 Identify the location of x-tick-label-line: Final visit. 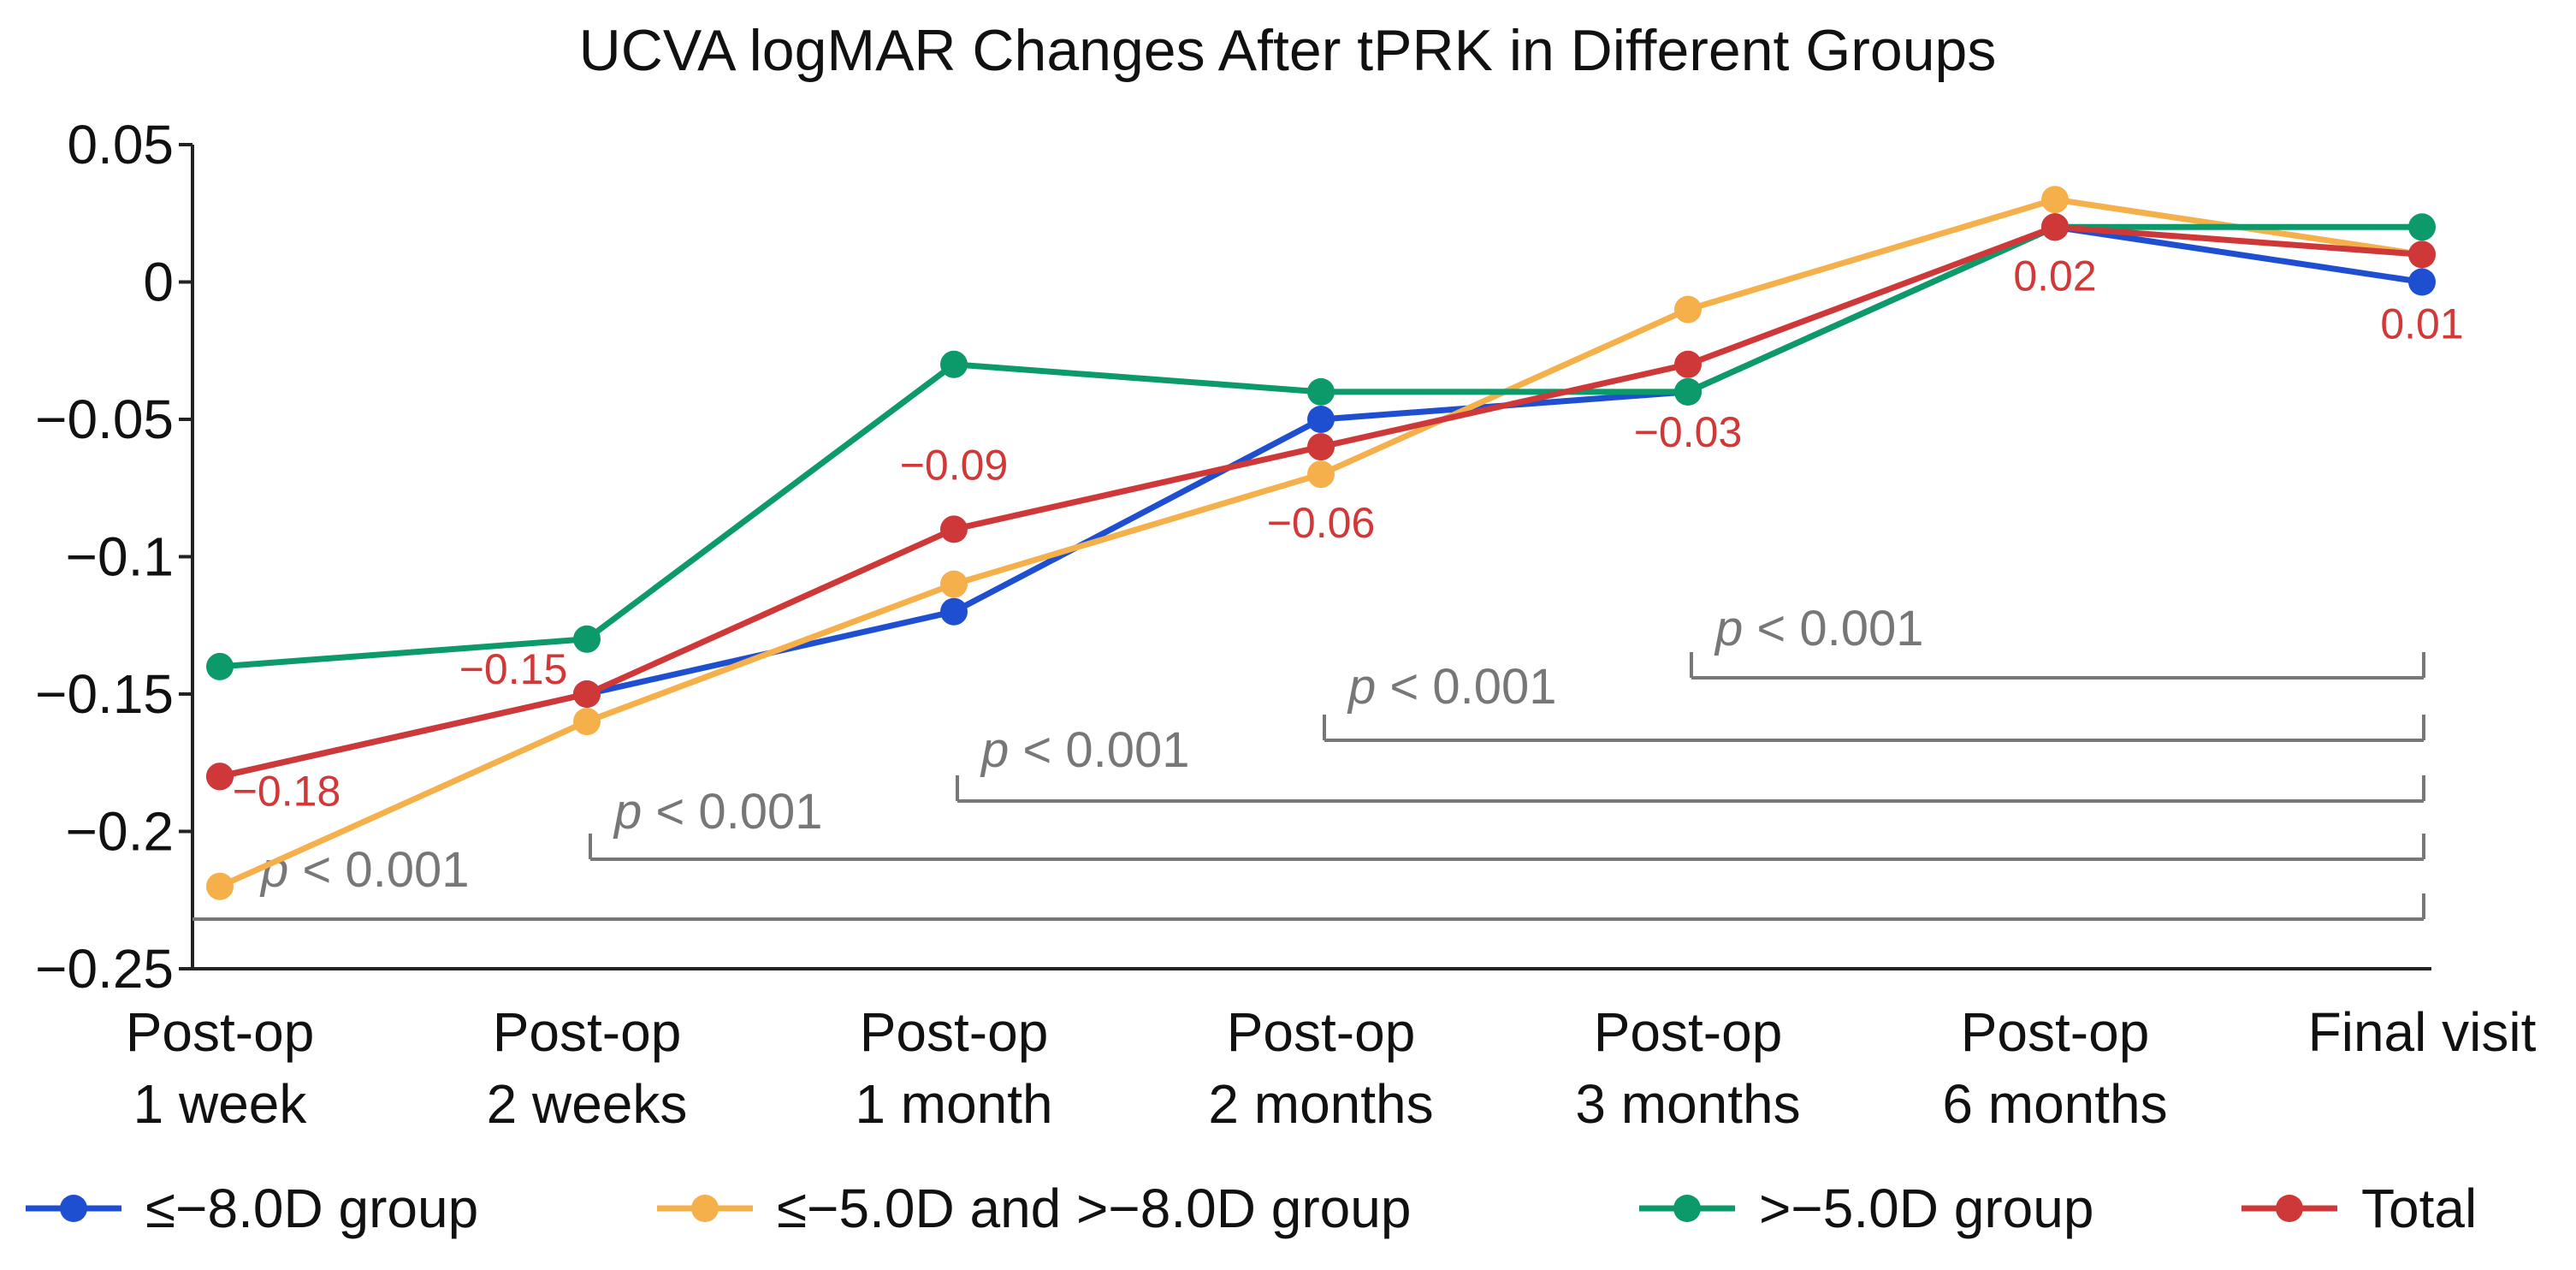
(2422, 1032).